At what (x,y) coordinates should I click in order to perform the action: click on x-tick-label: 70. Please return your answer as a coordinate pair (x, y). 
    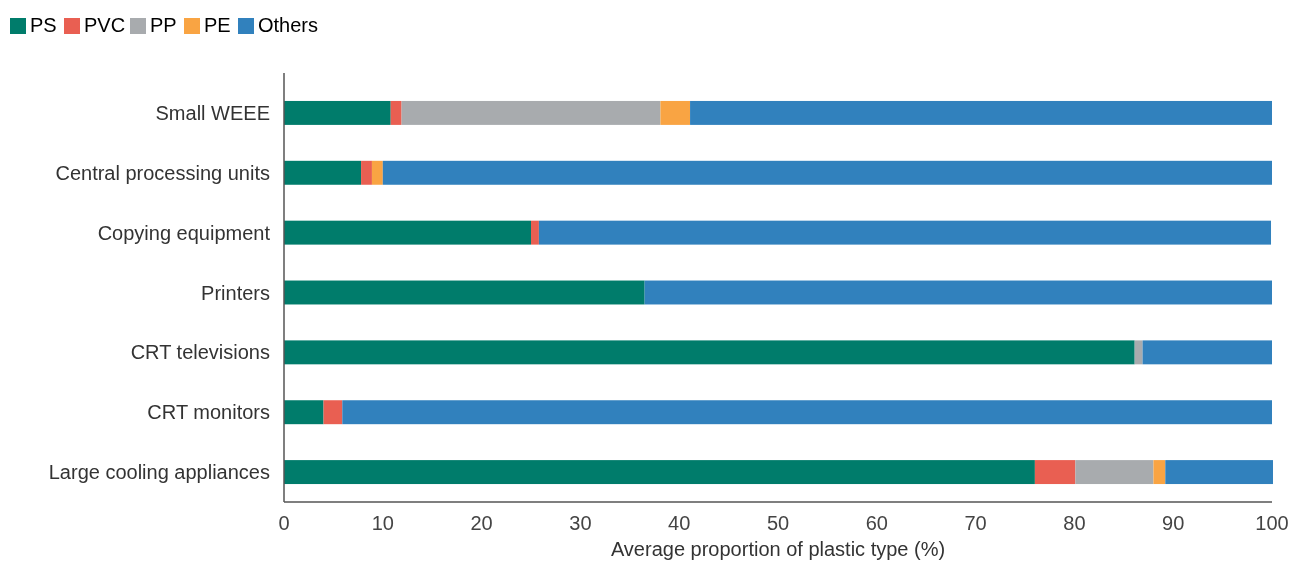
    Looking at the image, I should click on (975, 523).